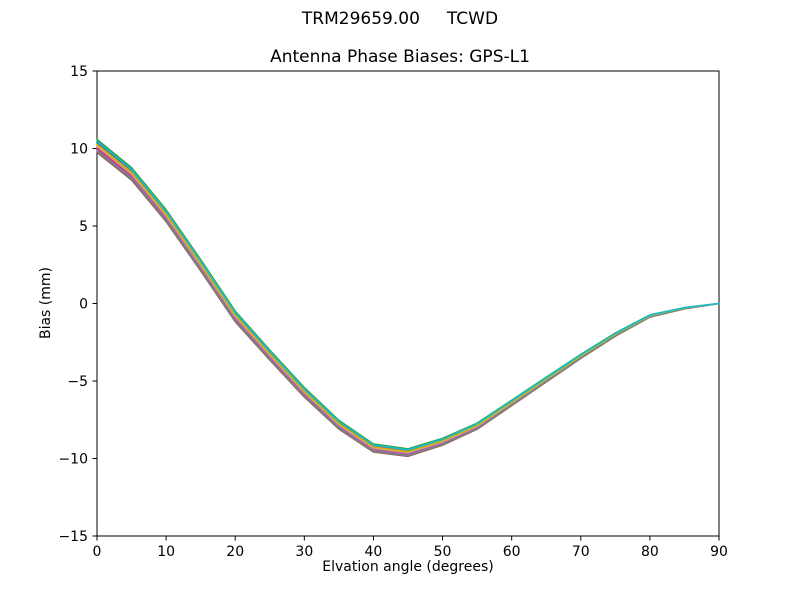 The width and height of the screenshot is (800, 600). Describe the element at coordinates (374, 552) in the screenshot. I see `x-tick-label: 40` at that location.